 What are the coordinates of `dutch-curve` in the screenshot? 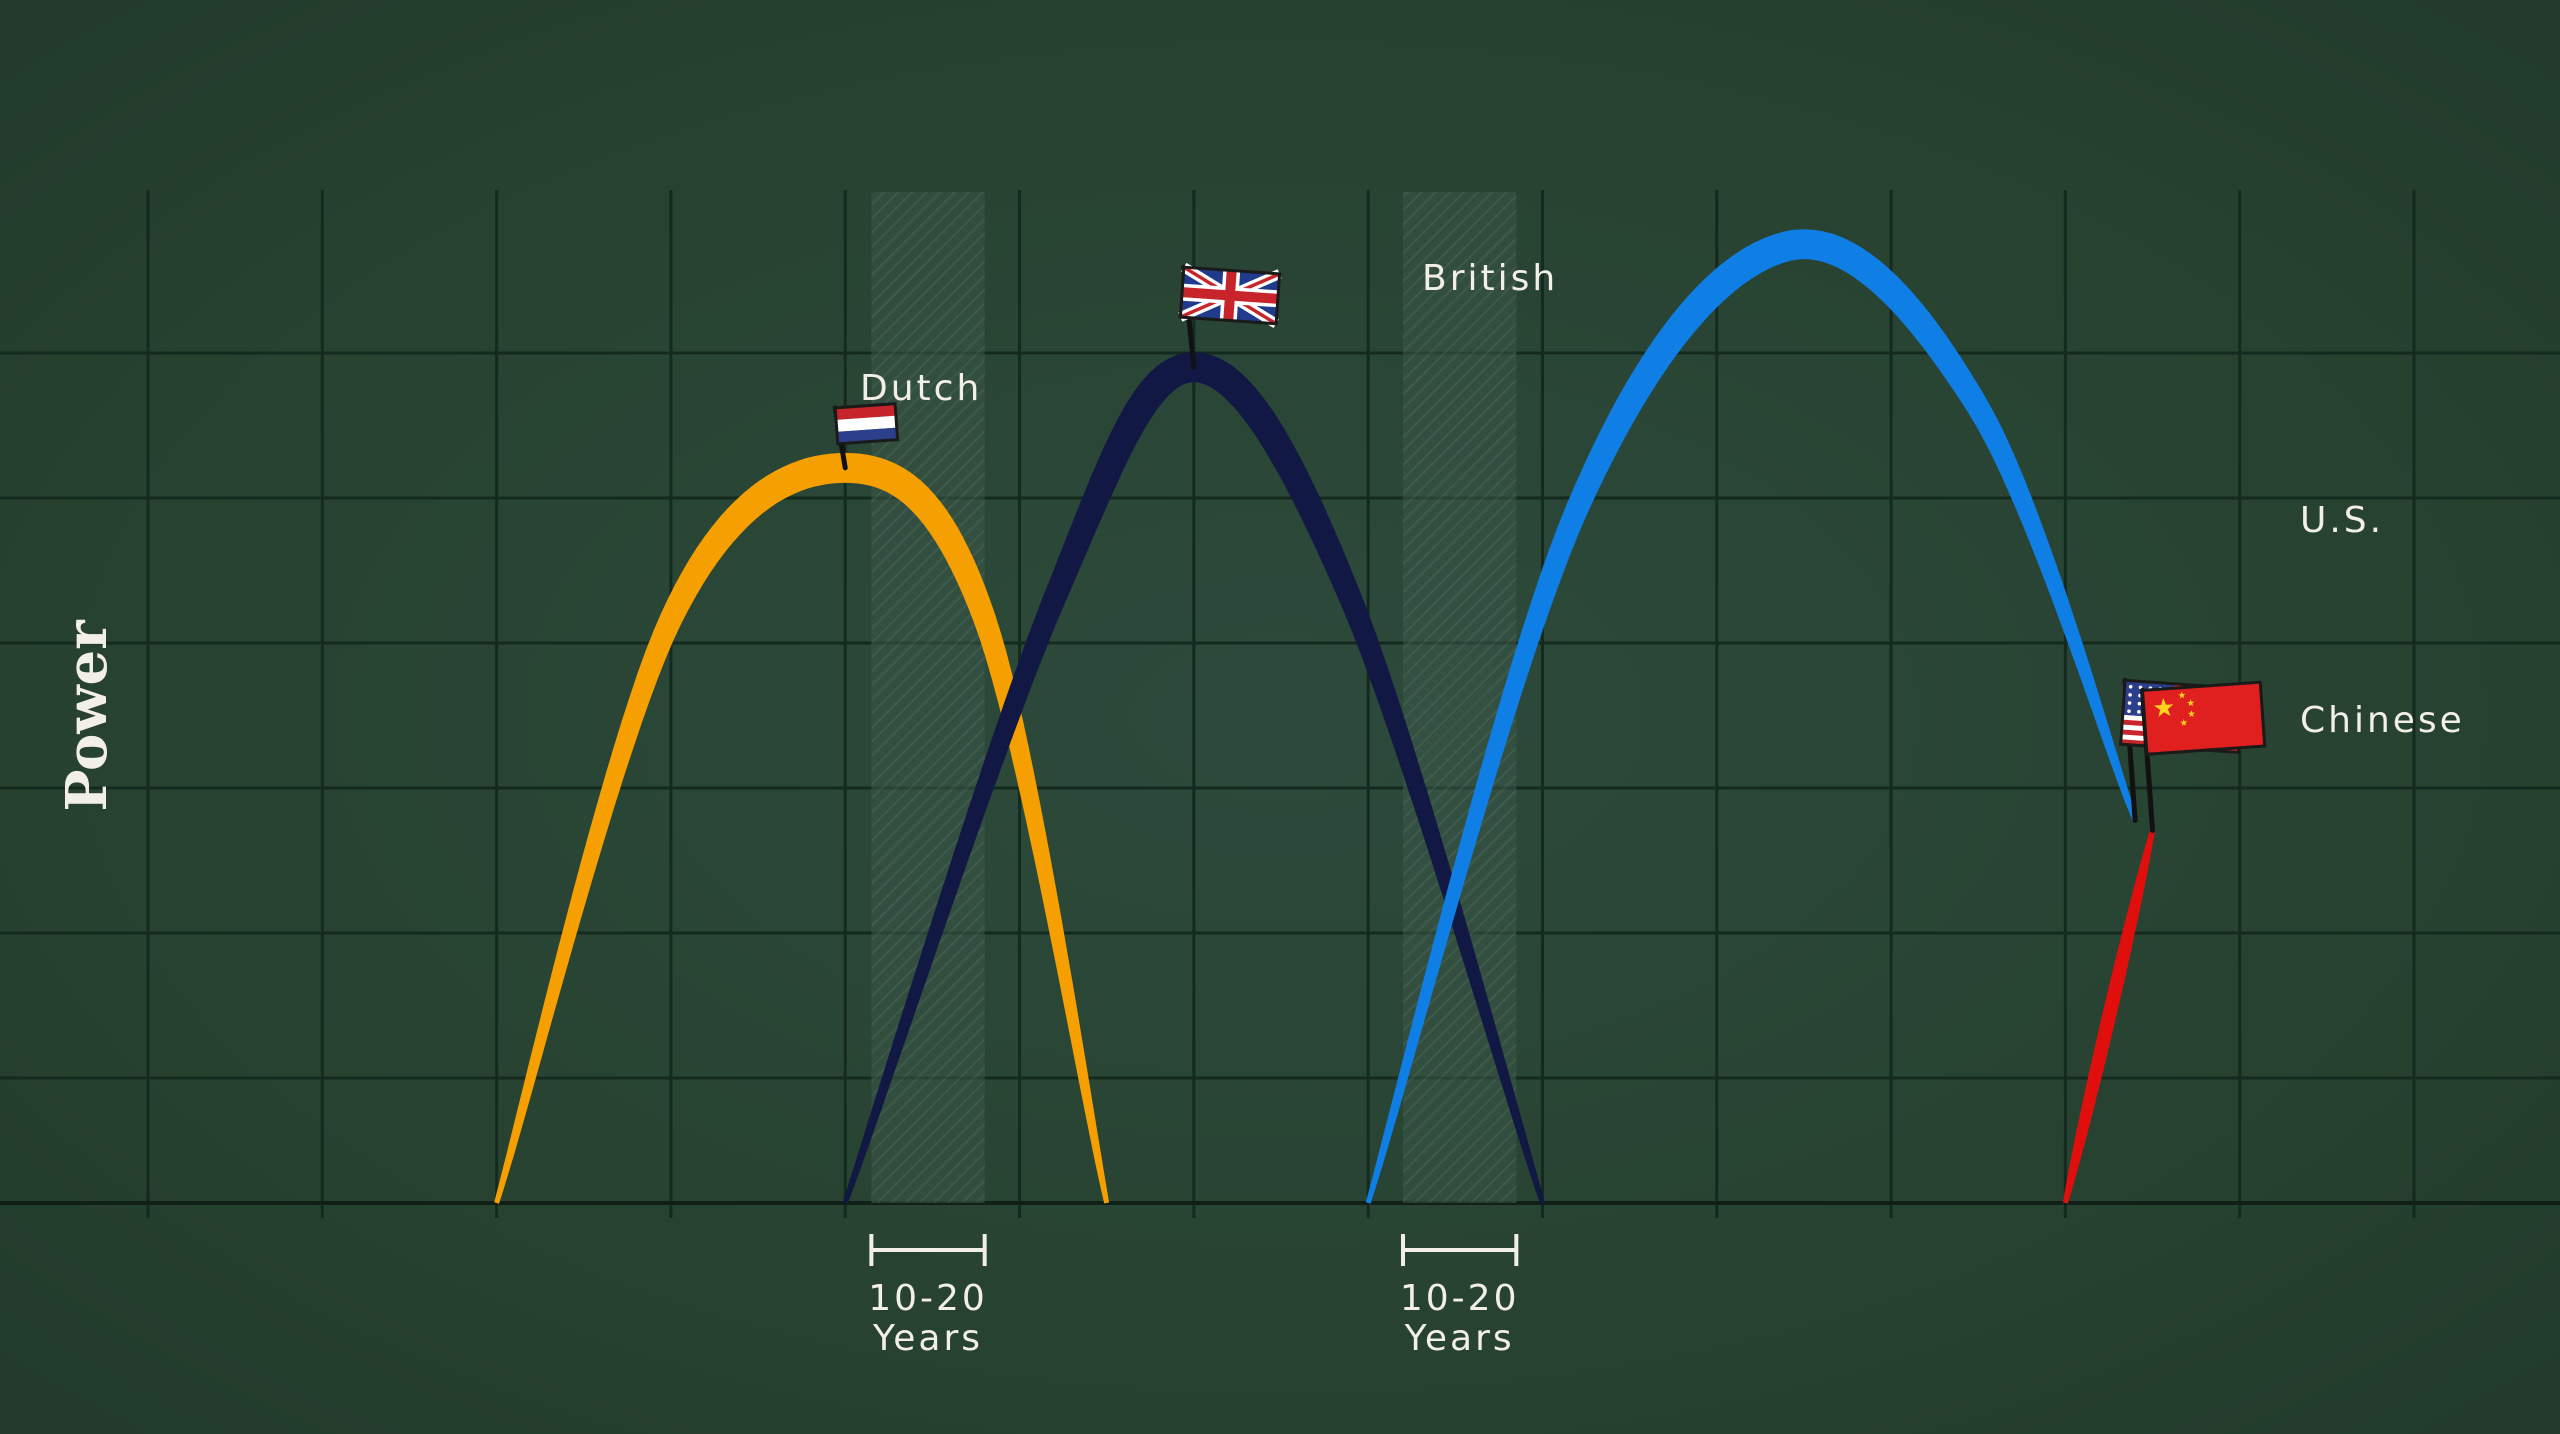 It's located at (802, 828).